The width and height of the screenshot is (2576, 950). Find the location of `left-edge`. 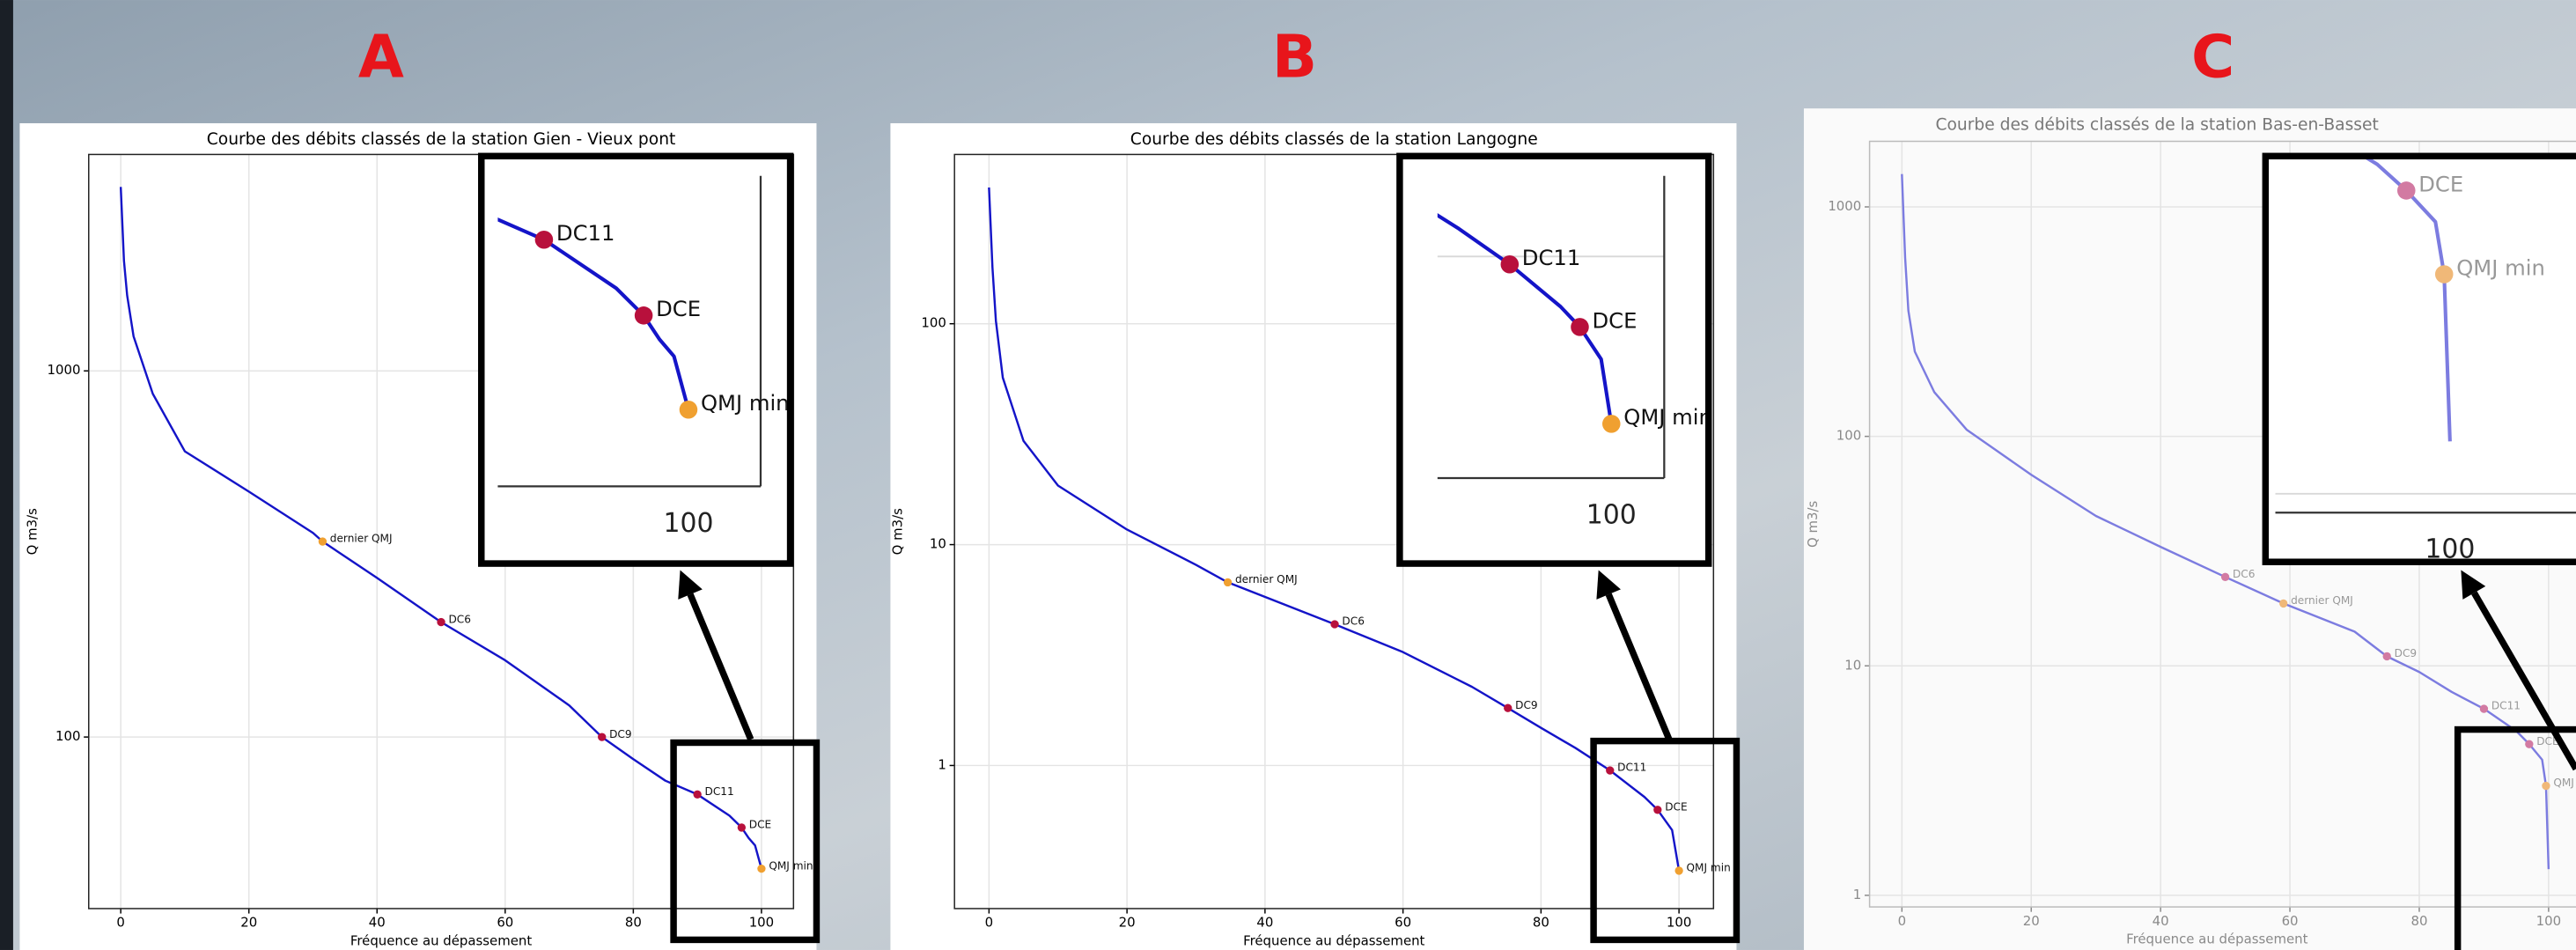

left-edge is located at coordinates (7, 475).